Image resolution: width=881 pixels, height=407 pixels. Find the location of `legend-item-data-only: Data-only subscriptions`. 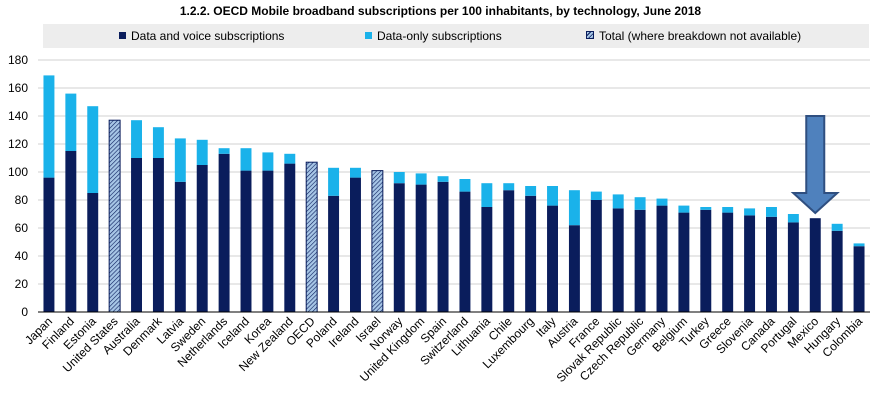

legend-item-data-only: Data-only subscriptions is located at coordinates (433, 36).